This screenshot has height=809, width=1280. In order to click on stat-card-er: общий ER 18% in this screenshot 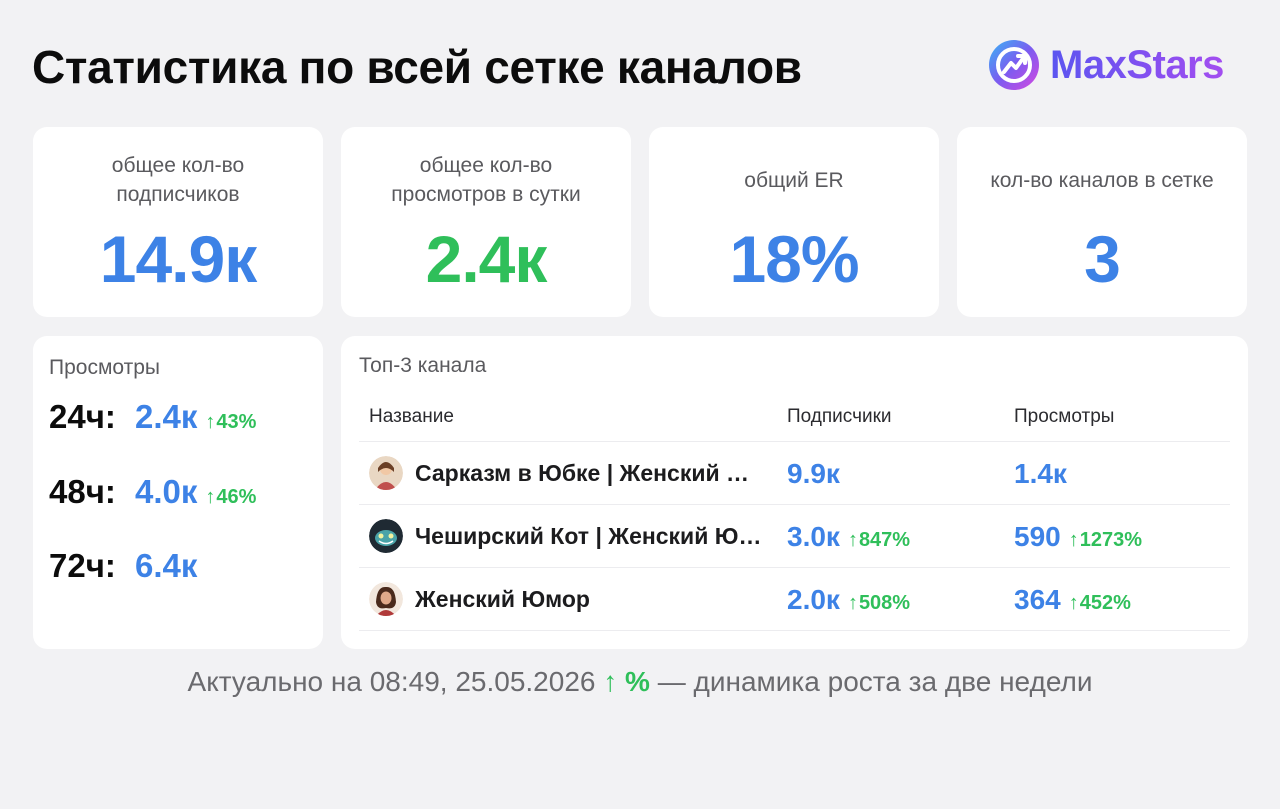, I will do `click(794, 222)`.